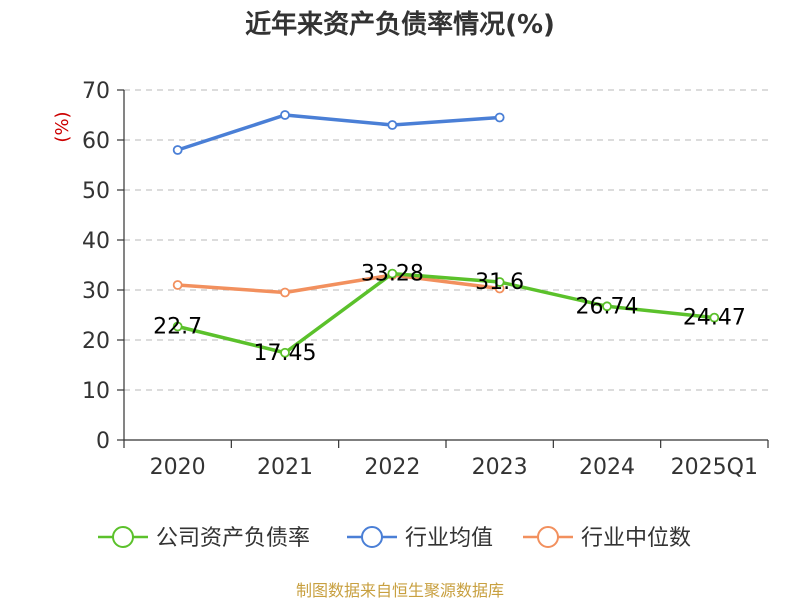  What do you see at coordinates (392, 467) in the screenshot?
I see `x-tick-label: 2022` at bounding box center [392, 467].